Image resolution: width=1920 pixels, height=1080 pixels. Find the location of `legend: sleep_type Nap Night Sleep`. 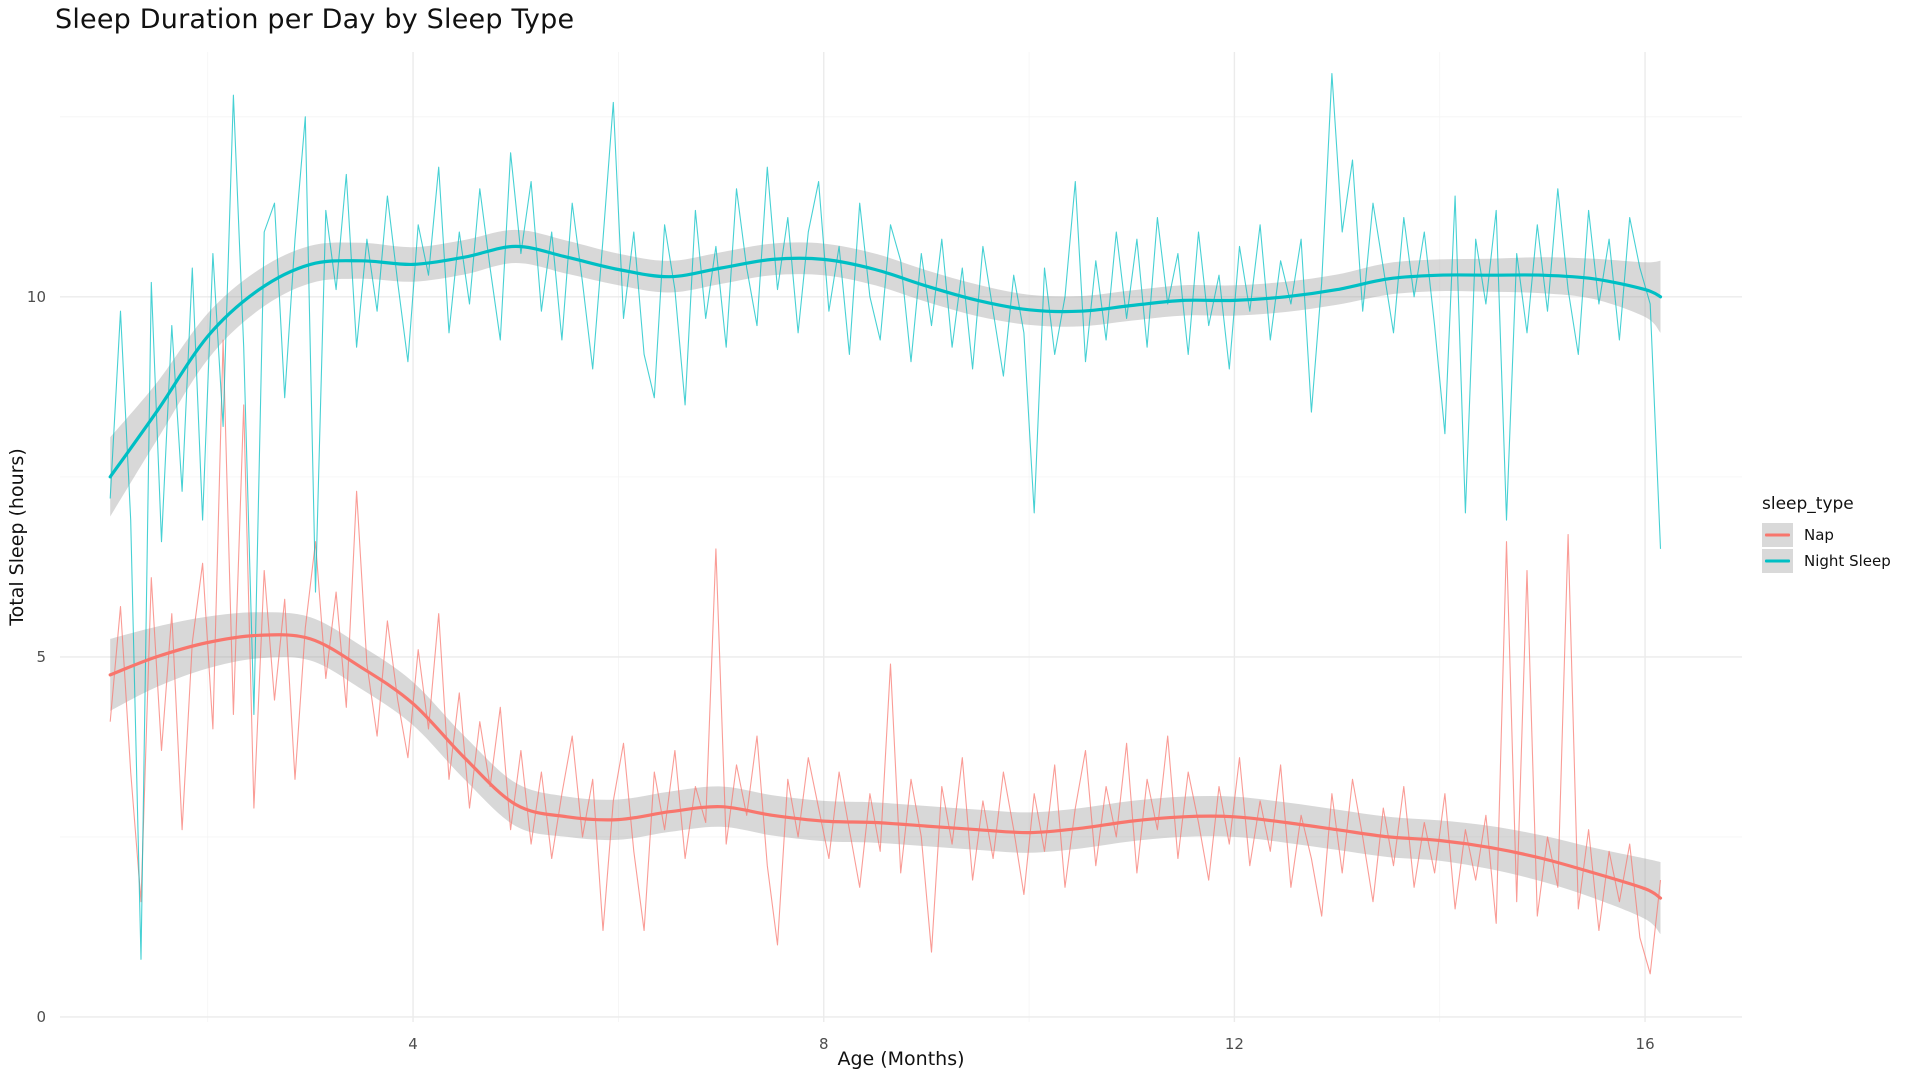

legend: sleep_type Nap Night Sleep is located at coordinates (1826, 534).